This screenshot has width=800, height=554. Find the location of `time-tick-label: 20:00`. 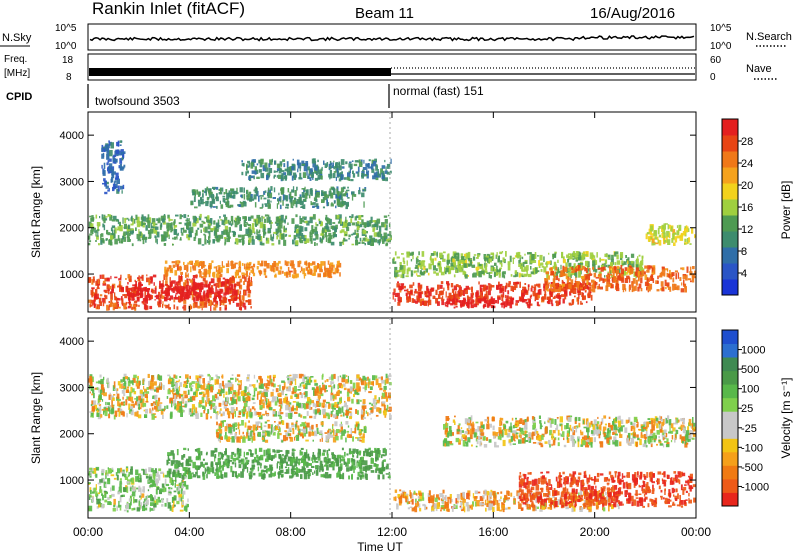

time-tick-label: 20:00 is located at coordinates (595, 532).